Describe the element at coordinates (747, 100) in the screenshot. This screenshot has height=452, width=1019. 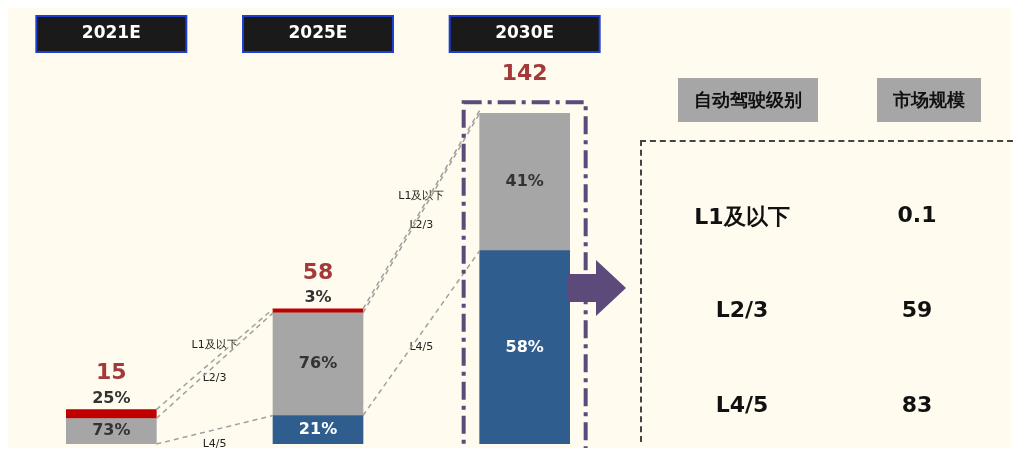
I see `text: 自动驾驶级别` at that location.